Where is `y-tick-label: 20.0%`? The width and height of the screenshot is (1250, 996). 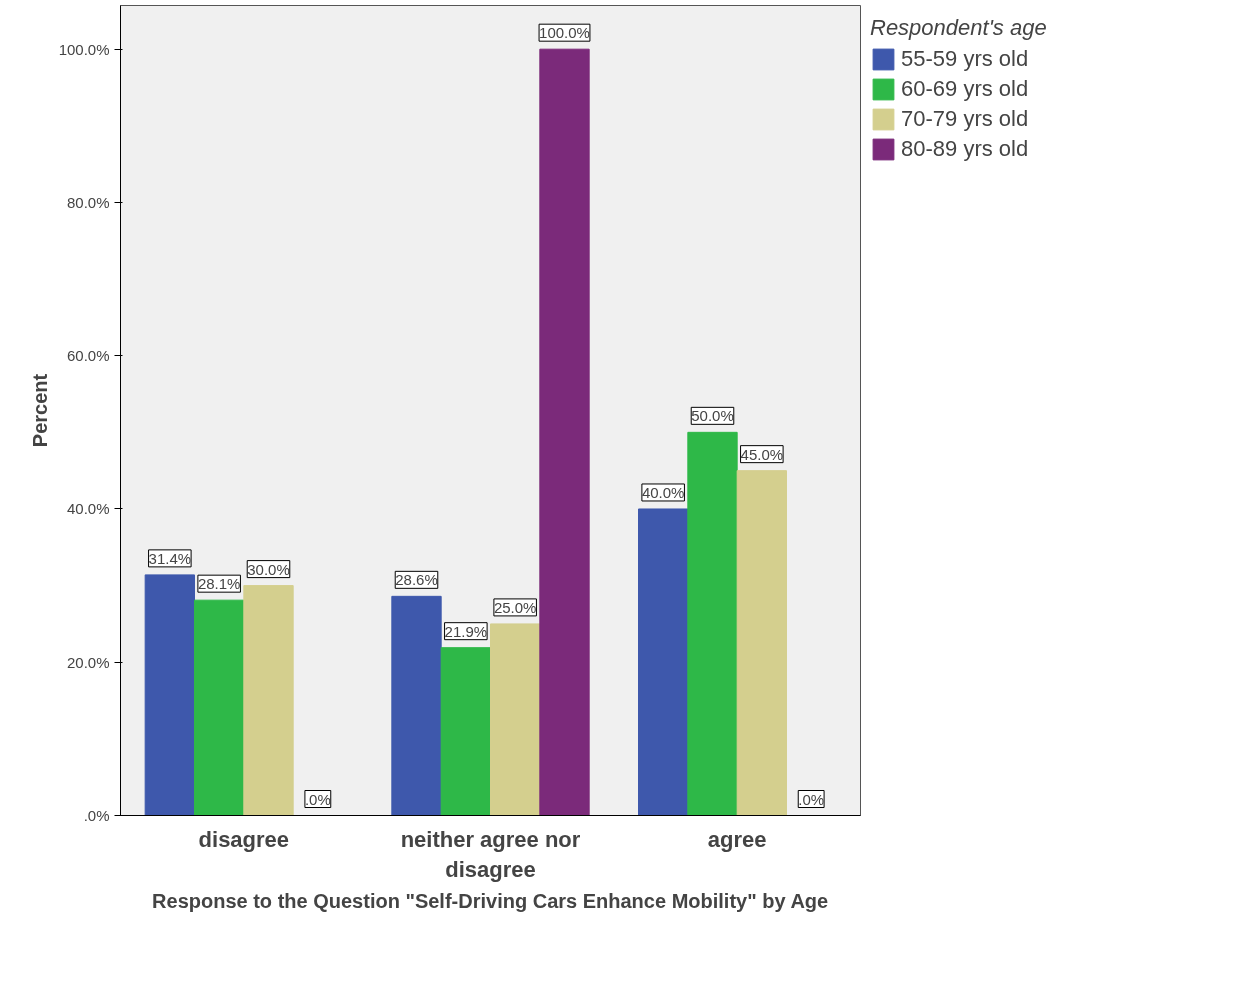
y-tick-label: 20.0% is located at coordinates (88, 662).